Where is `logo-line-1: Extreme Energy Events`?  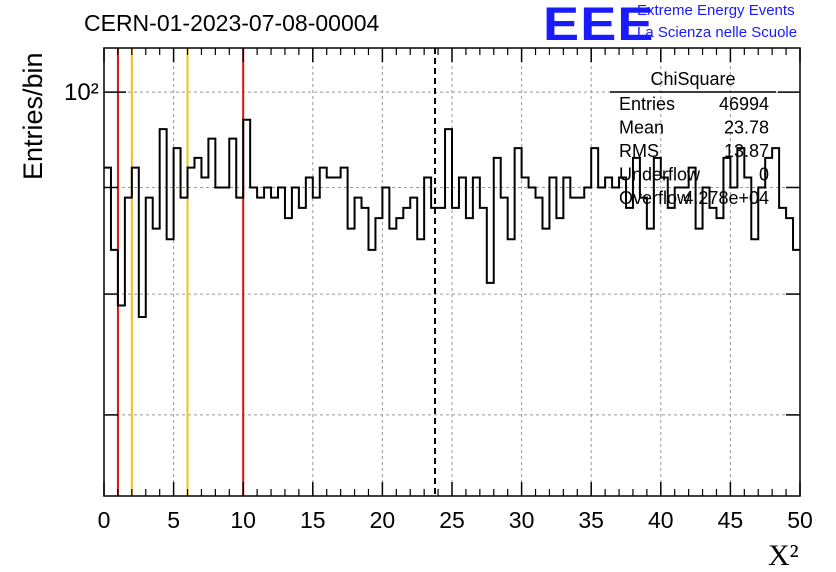 logo-line-1: Extreme Energy Events is located at coordinates (716, 10).